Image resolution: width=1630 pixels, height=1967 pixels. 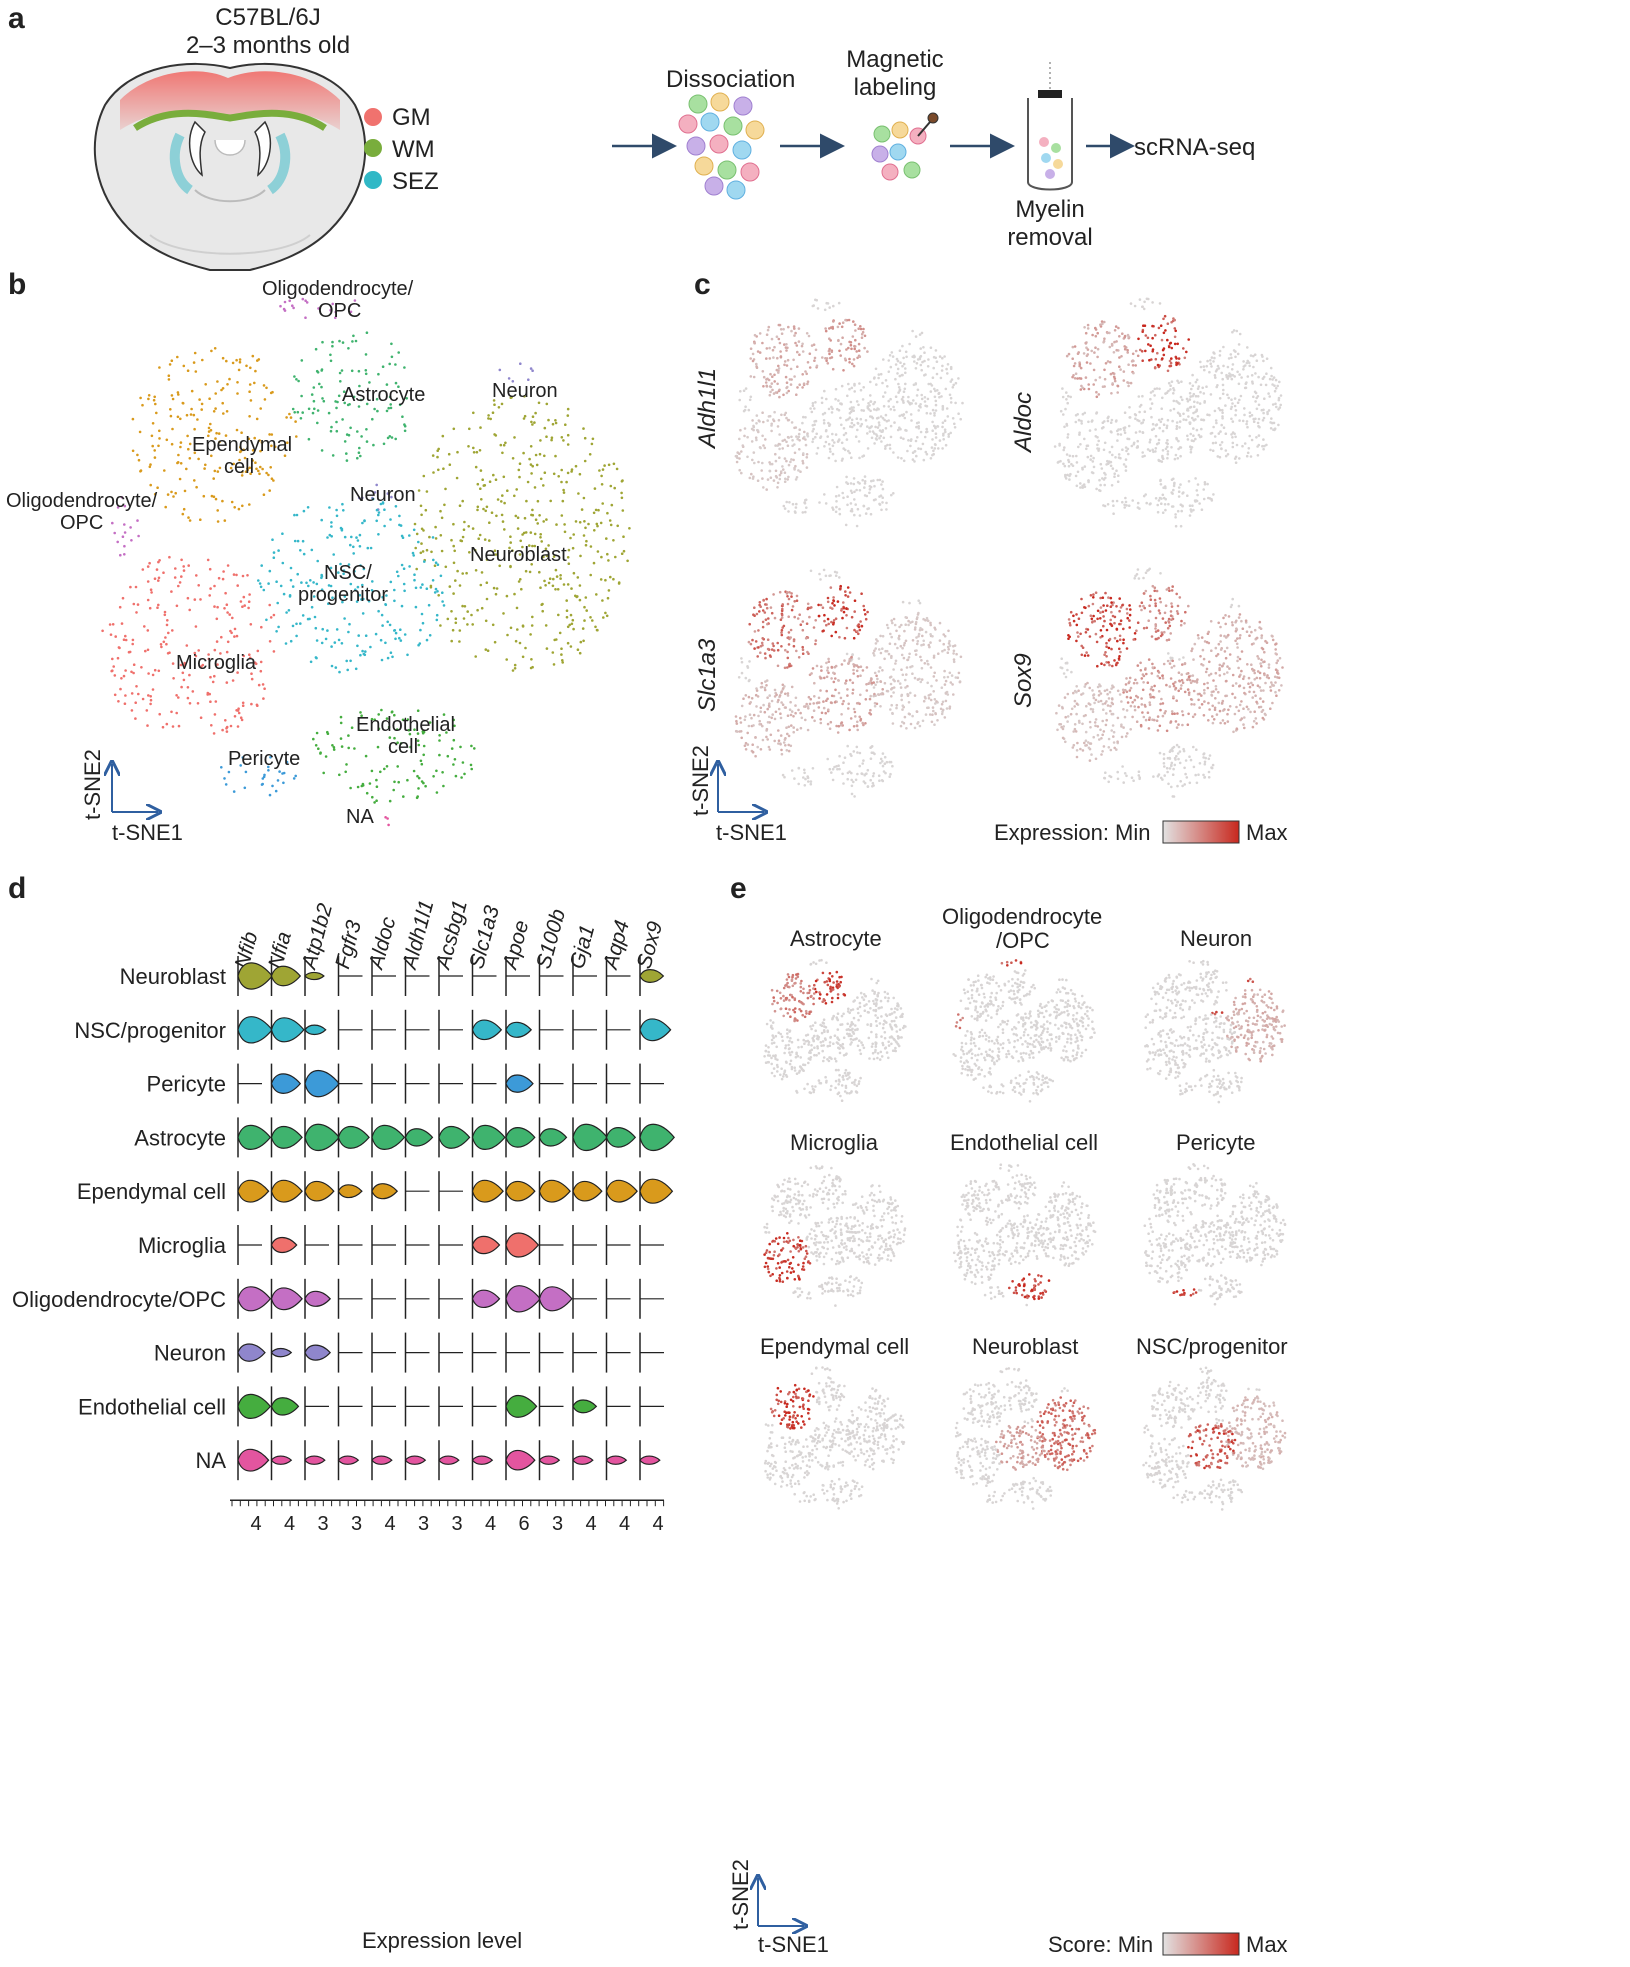 What do you see at coordinates (119, 1299) in the screenshot?
I see `cell-type-row-label: Oligodendrocyte/OPC` at bounding box center [119, 1299].